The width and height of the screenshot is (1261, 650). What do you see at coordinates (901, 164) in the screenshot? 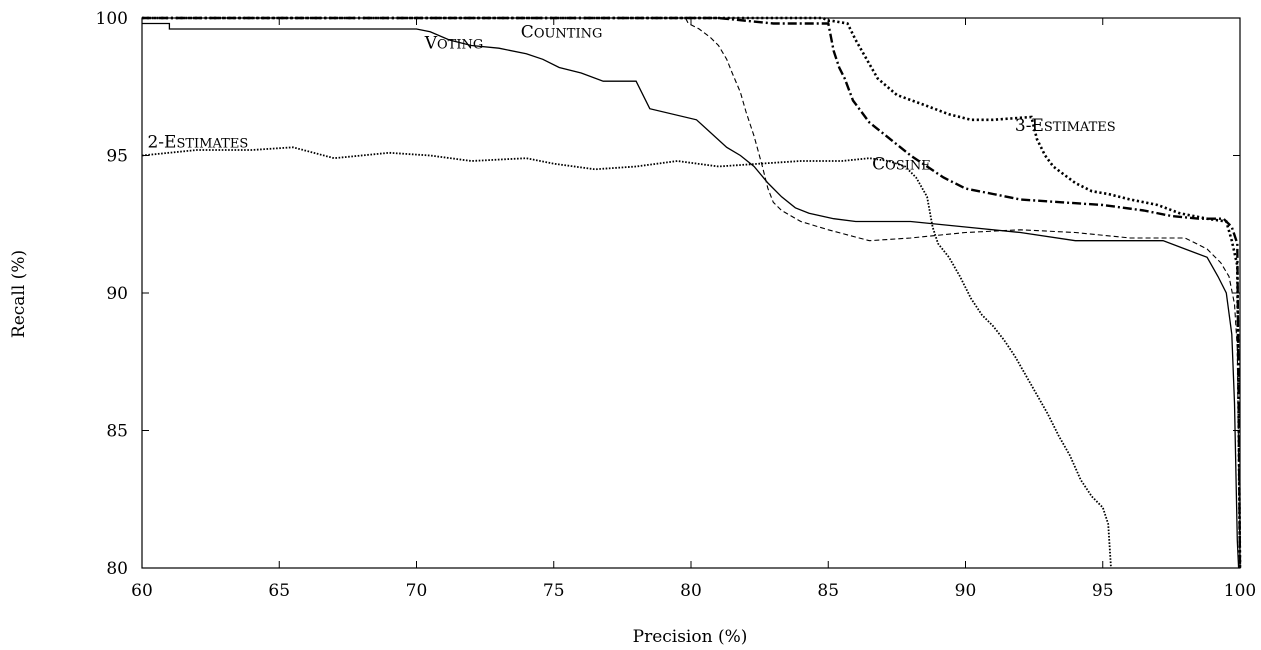
I see `series-label-cosine: COSINE` at bounding box center [901, 164].